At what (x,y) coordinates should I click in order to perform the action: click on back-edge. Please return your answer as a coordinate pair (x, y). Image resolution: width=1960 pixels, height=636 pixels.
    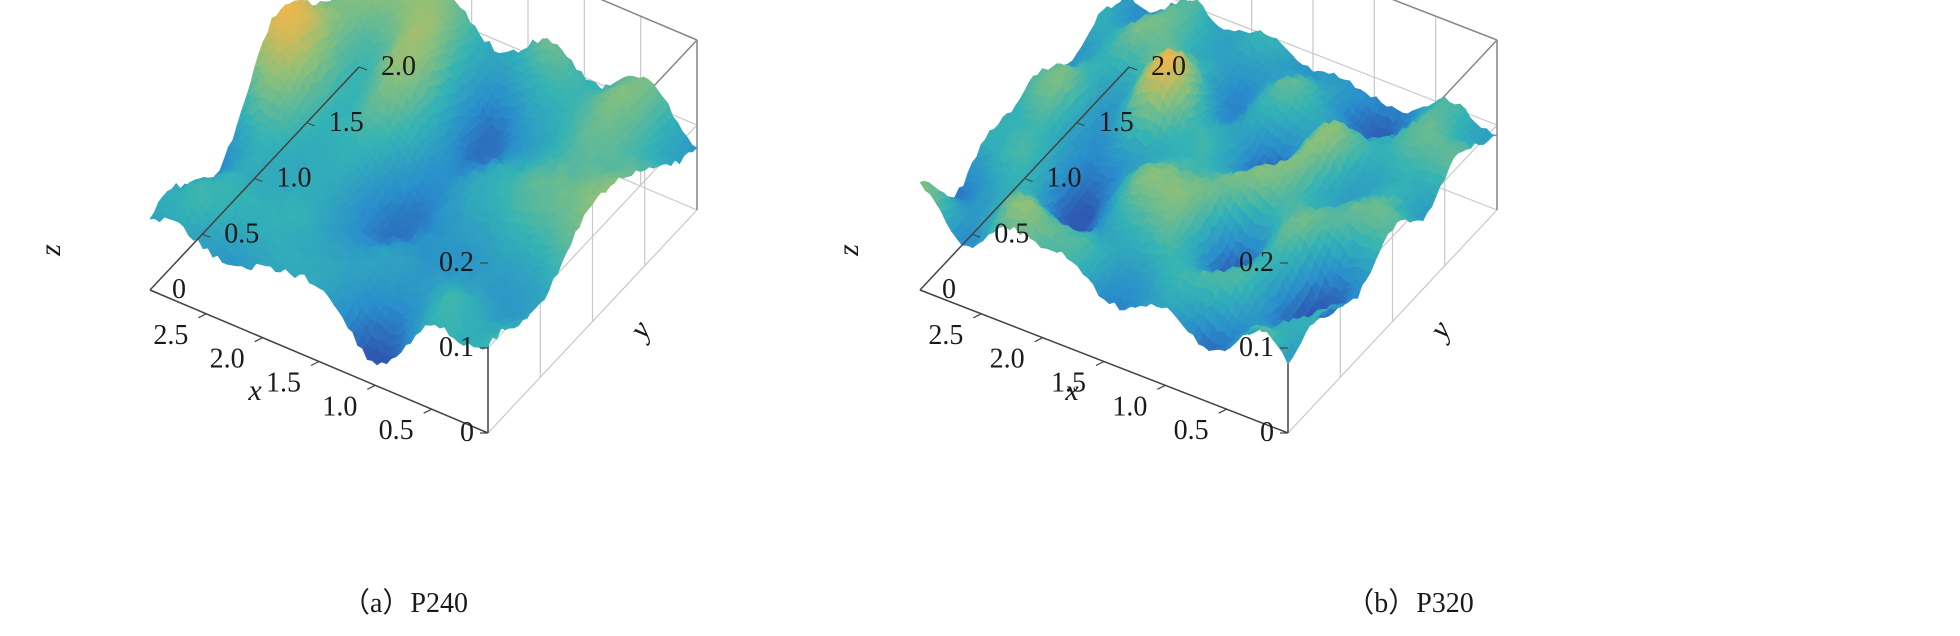
    Looking at the image, I should click on (649, 20).